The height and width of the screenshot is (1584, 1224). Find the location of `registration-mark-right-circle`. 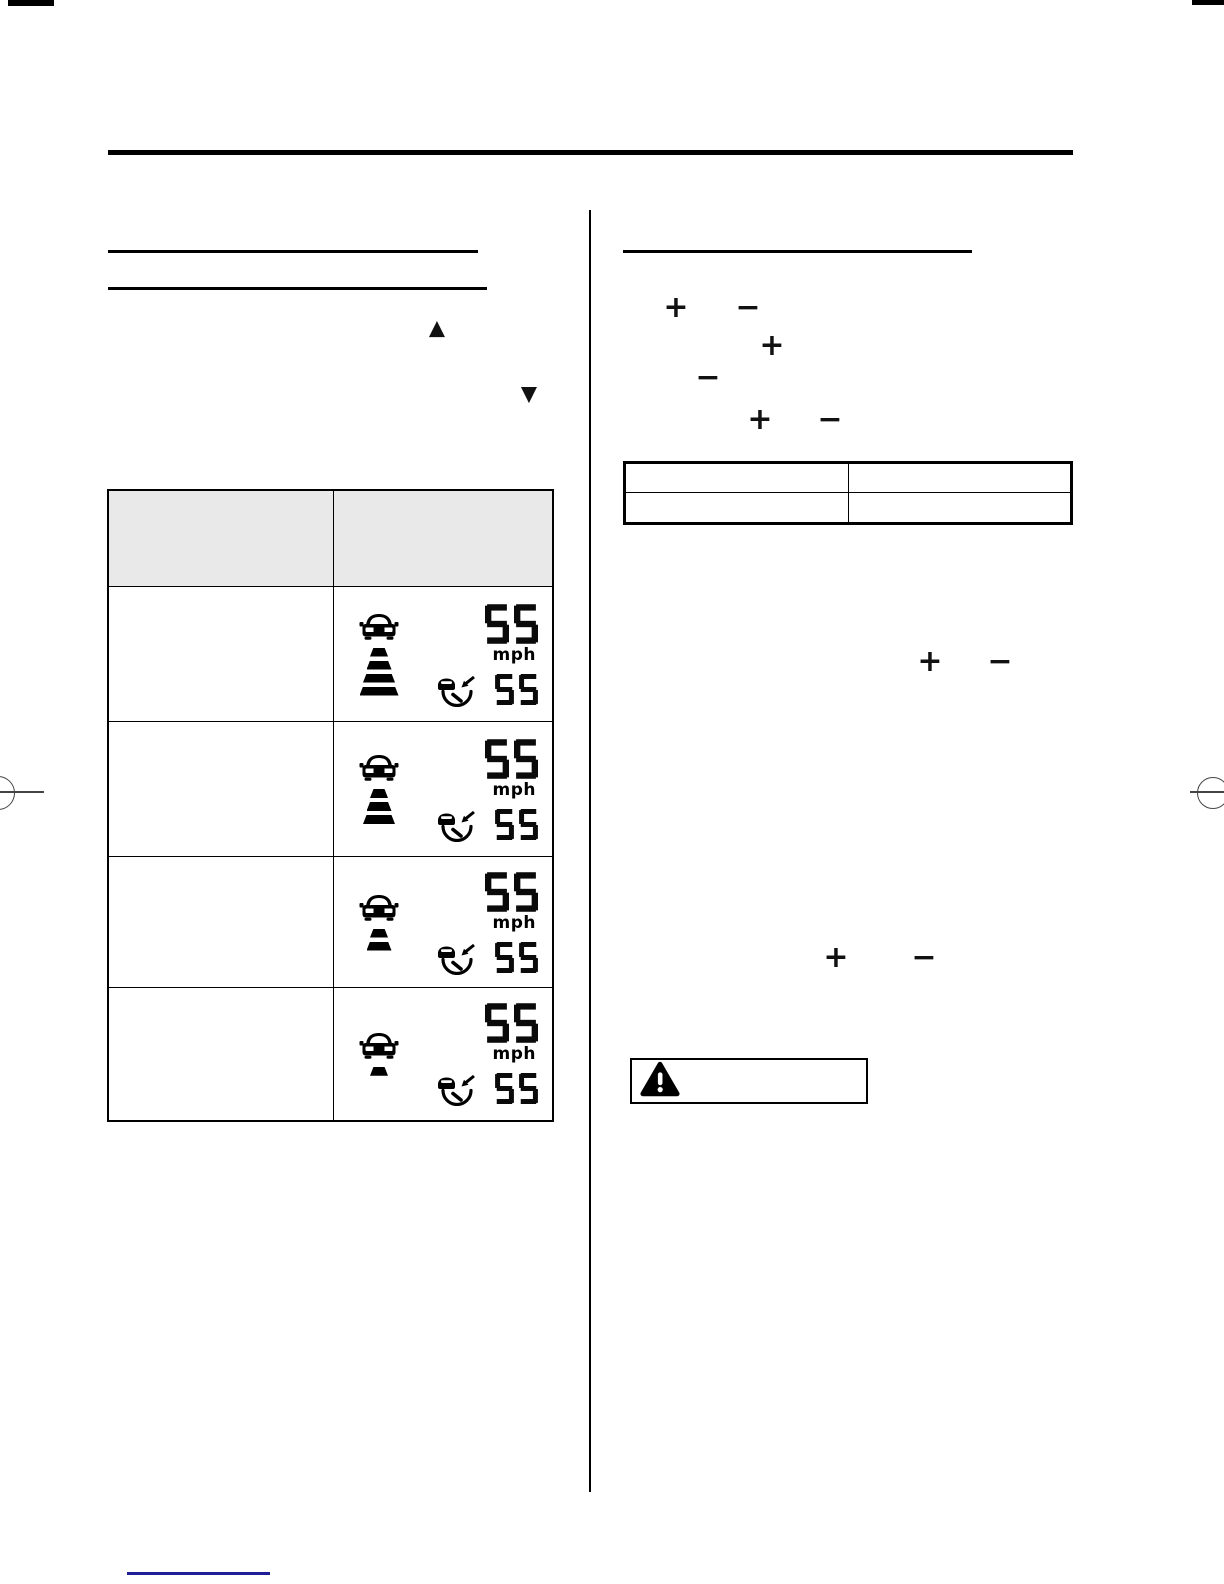

registration-mark-right-circle is located at coordinates (1210, 793).